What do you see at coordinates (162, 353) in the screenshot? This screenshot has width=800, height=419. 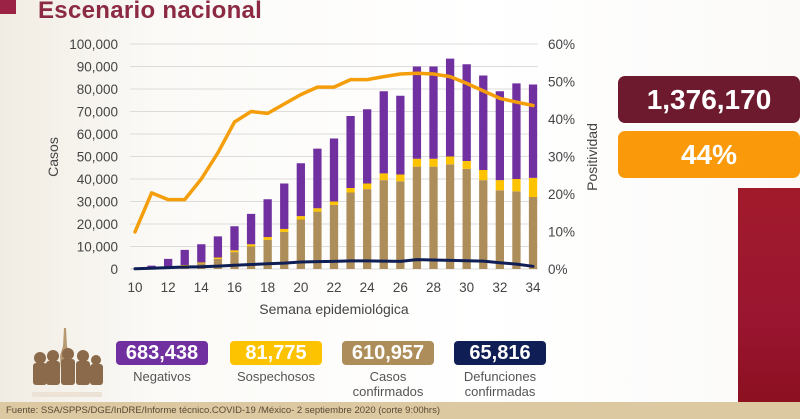 I see `stat-value: 683,438` at bounding box center [162, 353].